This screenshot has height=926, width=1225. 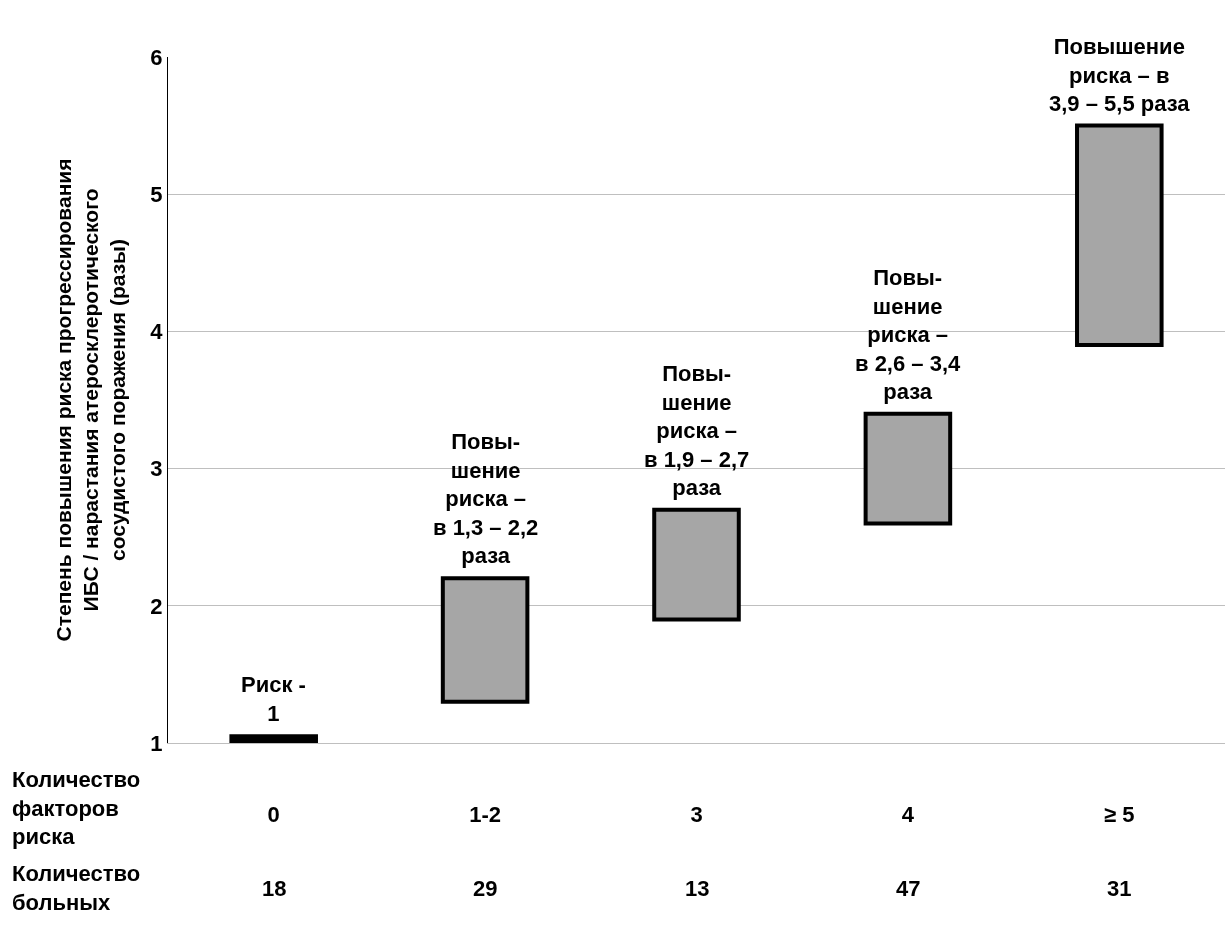 What do you see at coordinates (156, 194) in the screenshot?
I see `y-tick-label: 5` at bounding box center [156, 194].